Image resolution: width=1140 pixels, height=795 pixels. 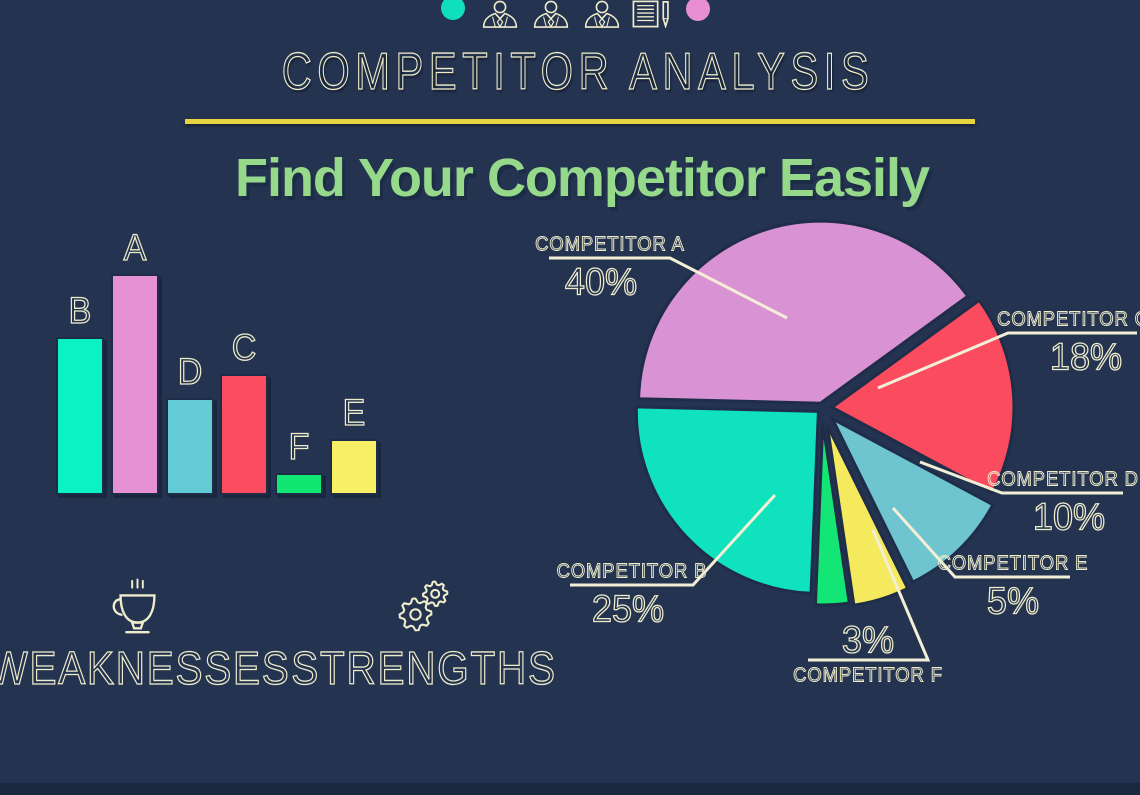 What do you see at coordinates (354, 467) in the screenshot?
I see `bar-competitor-e` at bounding box center [354, 467].